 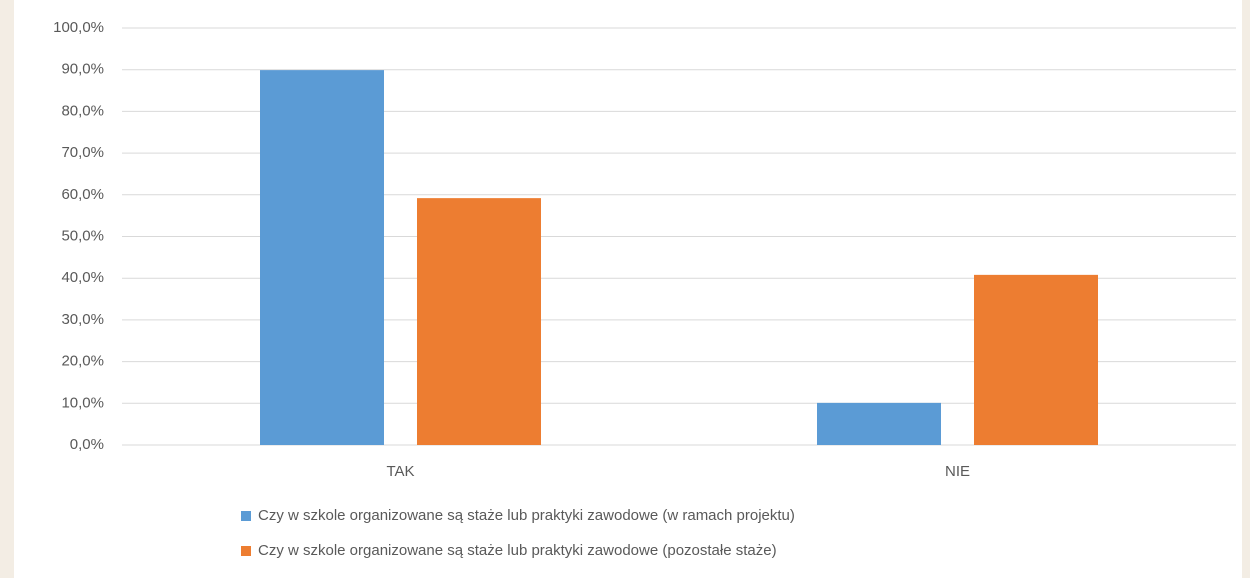 I want to click on y-tick-label: 60,0%, so click(x=82, y=194).